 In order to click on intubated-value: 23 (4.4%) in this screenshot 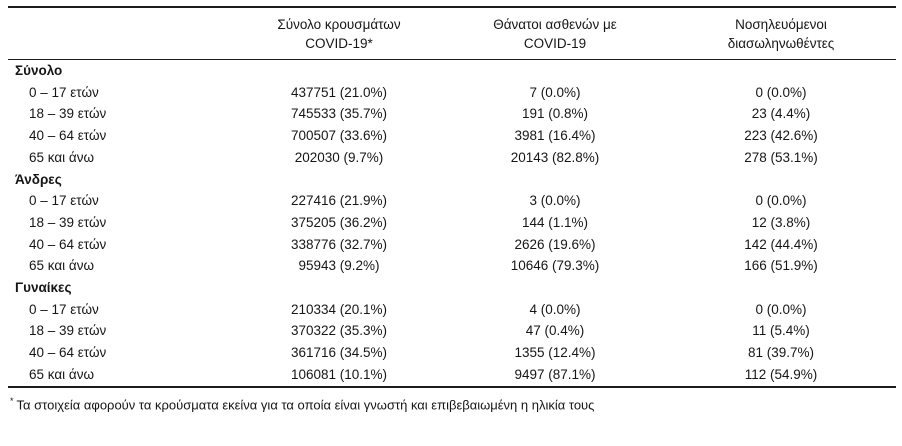, I will do `click(781, 114)`.